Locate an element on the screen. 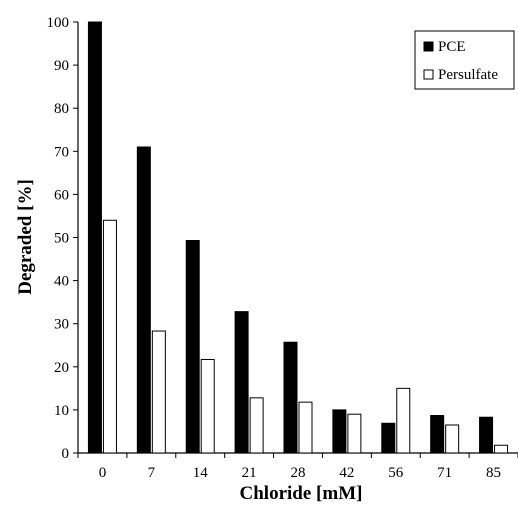  x-tick-label: 14 is located at coordinates (201, 473).